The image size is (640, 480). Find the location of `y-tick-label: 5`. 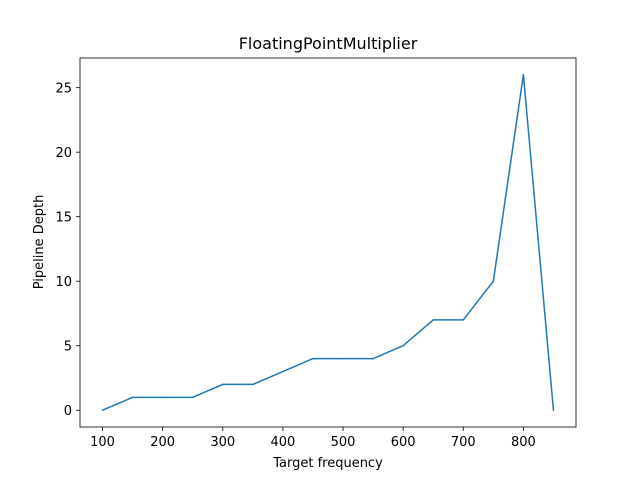

y-tick-label: 5 is located at coordinates (68, 347).